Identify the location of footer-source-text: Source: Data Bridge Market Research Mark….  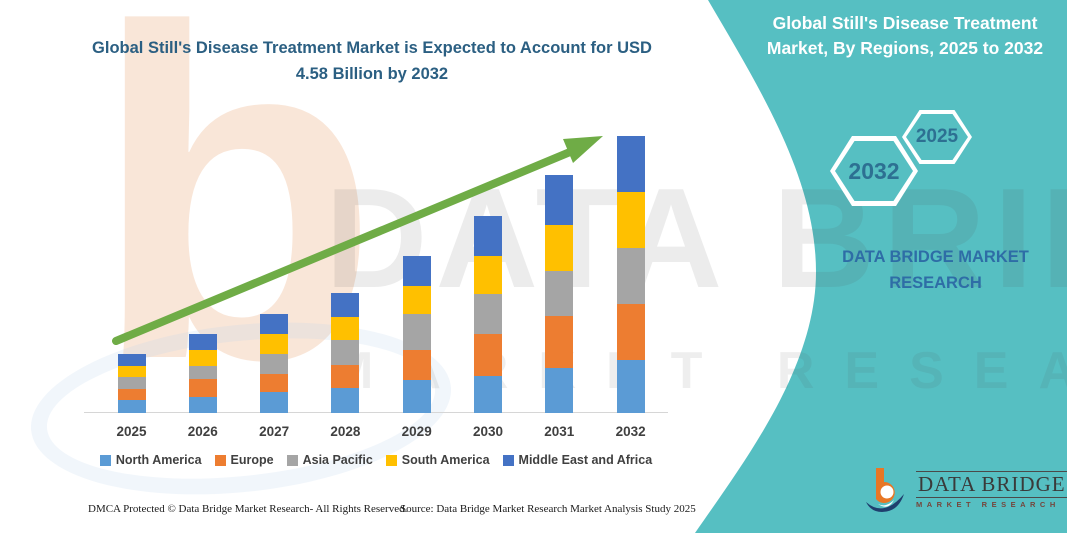
(548, 509).